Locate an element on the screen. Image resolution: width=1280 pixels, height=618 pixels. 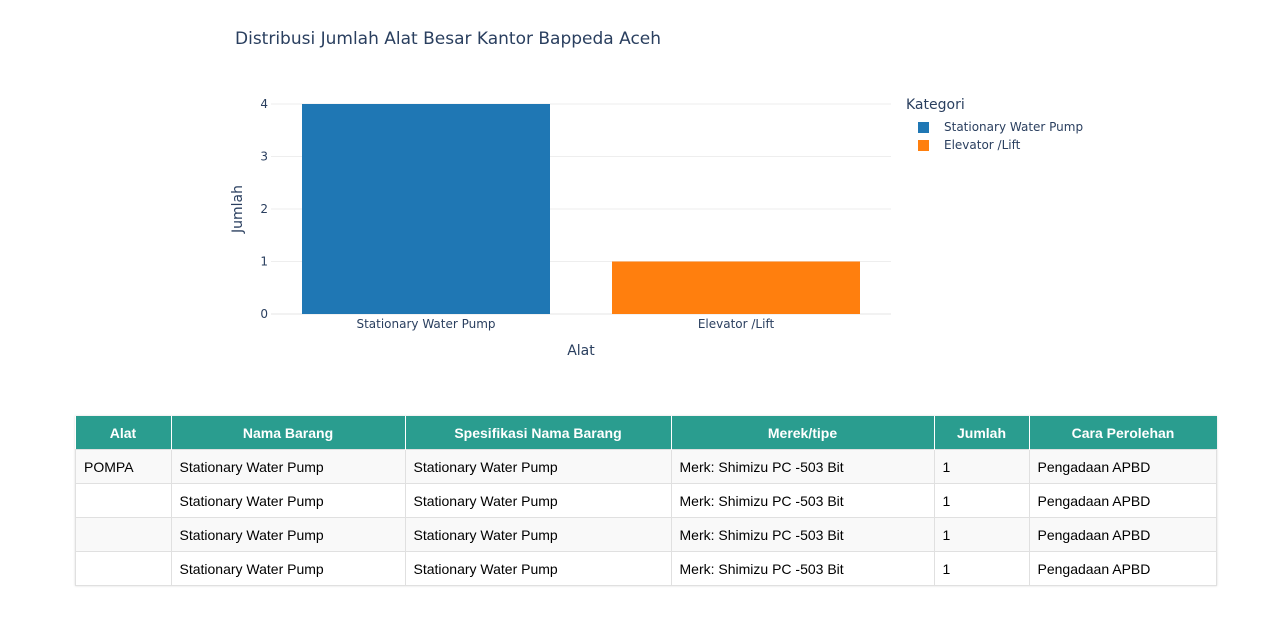
x-axis-label: Alat is located at coordinates (581, 351).